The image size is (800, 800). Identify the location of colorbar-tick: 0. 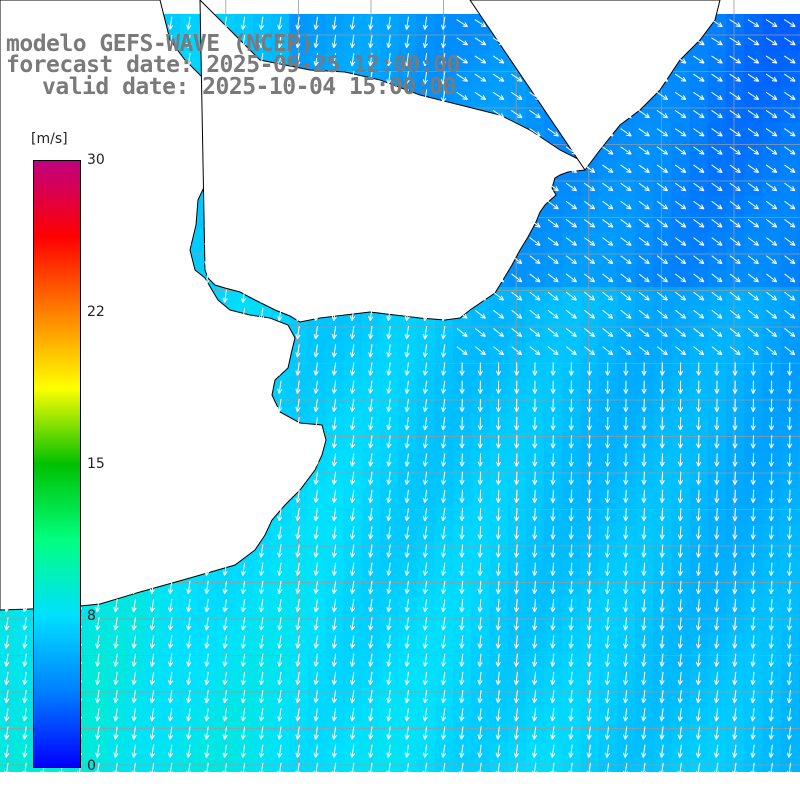
(91, 766).